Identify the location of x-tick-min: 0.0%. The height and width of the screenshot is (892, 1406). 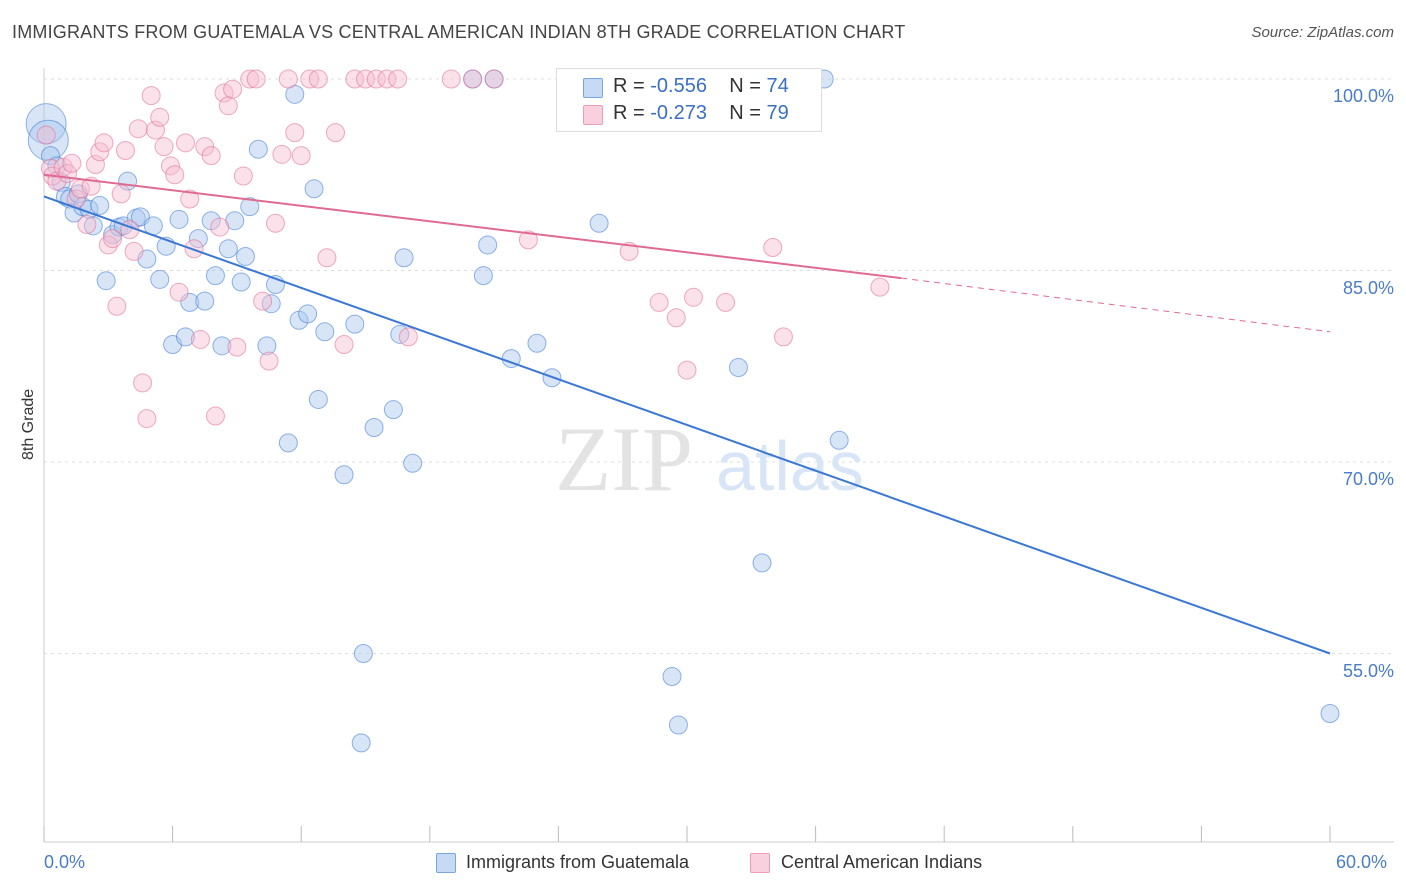
(65, 862).